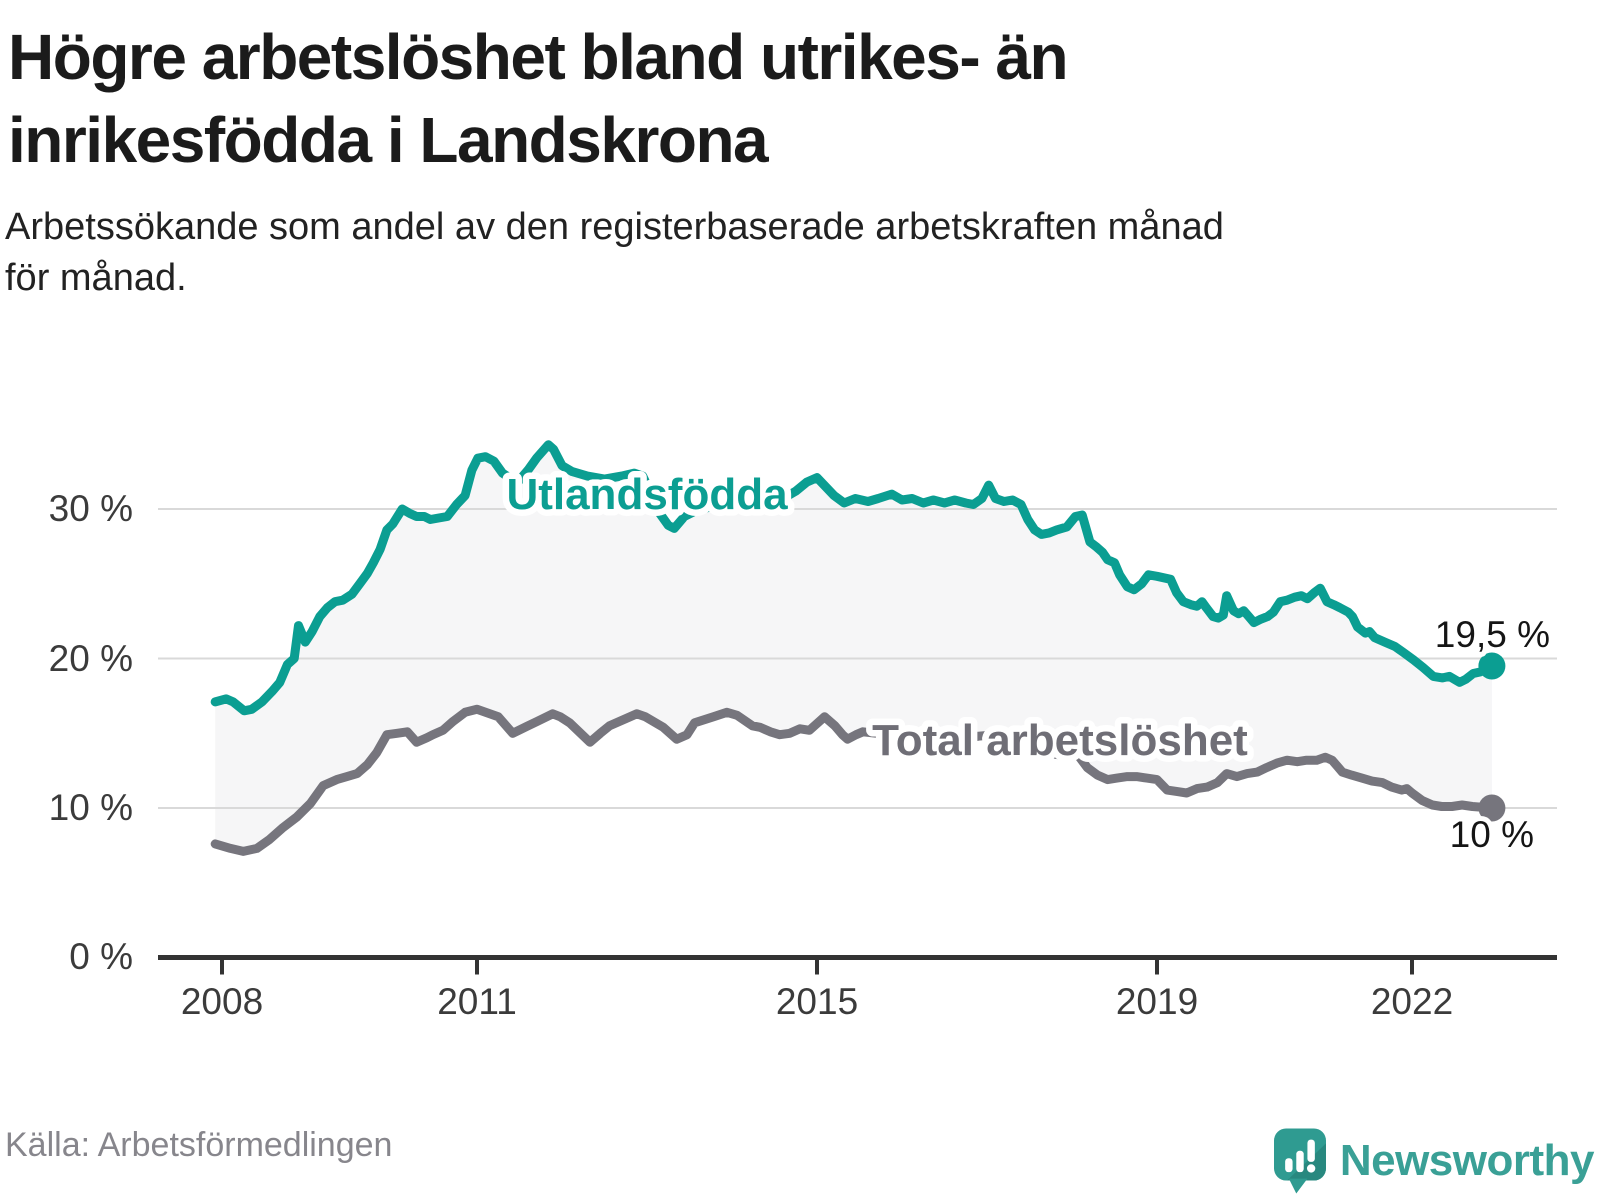 Image resolution: width=1600 pixels, height=1200 pixels. Describe the element at coordinates (1060, 740) in the screenshot. I see `series-label-total-arbetsloshet: Total arbetslöshet` at that location.